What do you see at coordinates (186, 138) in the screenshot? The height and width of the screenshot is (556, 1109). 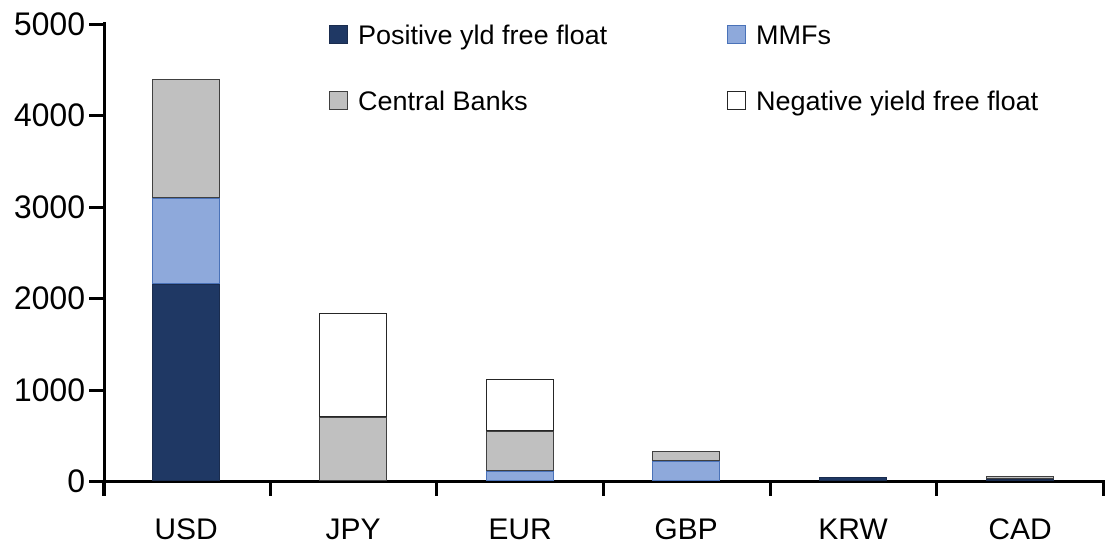 I see `bar-usd-segment-central-banks` at bounding box center [186, 138].